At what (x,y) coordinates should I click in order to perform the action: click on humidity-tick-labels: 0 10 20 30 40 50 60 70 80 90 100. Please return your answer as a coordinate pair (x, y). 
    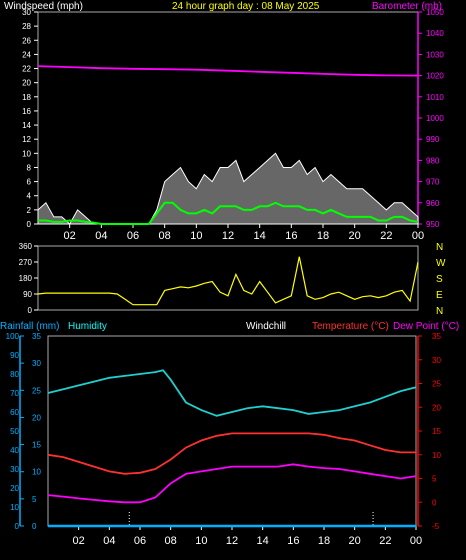
    Looking at the image, I should click on (13, 431).